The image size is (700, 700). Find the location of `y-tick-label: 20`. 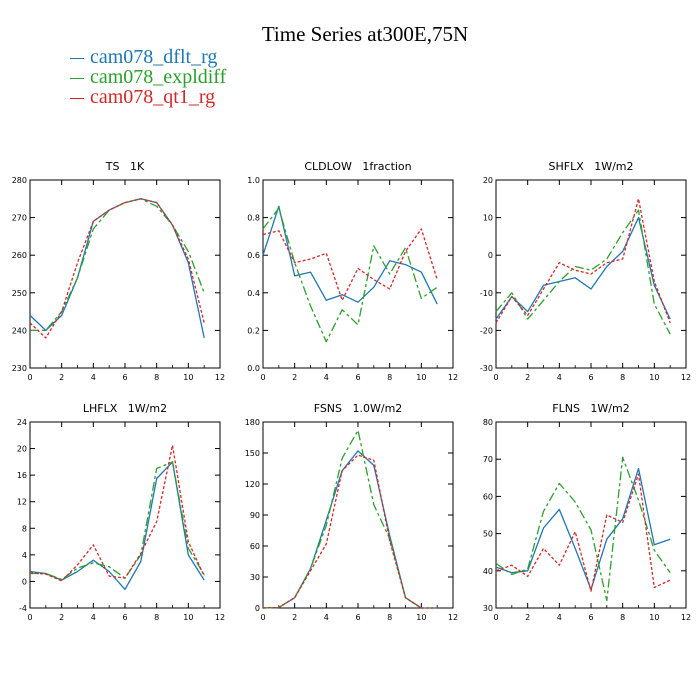

y-tick-label: 20 is located at coordinates (22, 449).